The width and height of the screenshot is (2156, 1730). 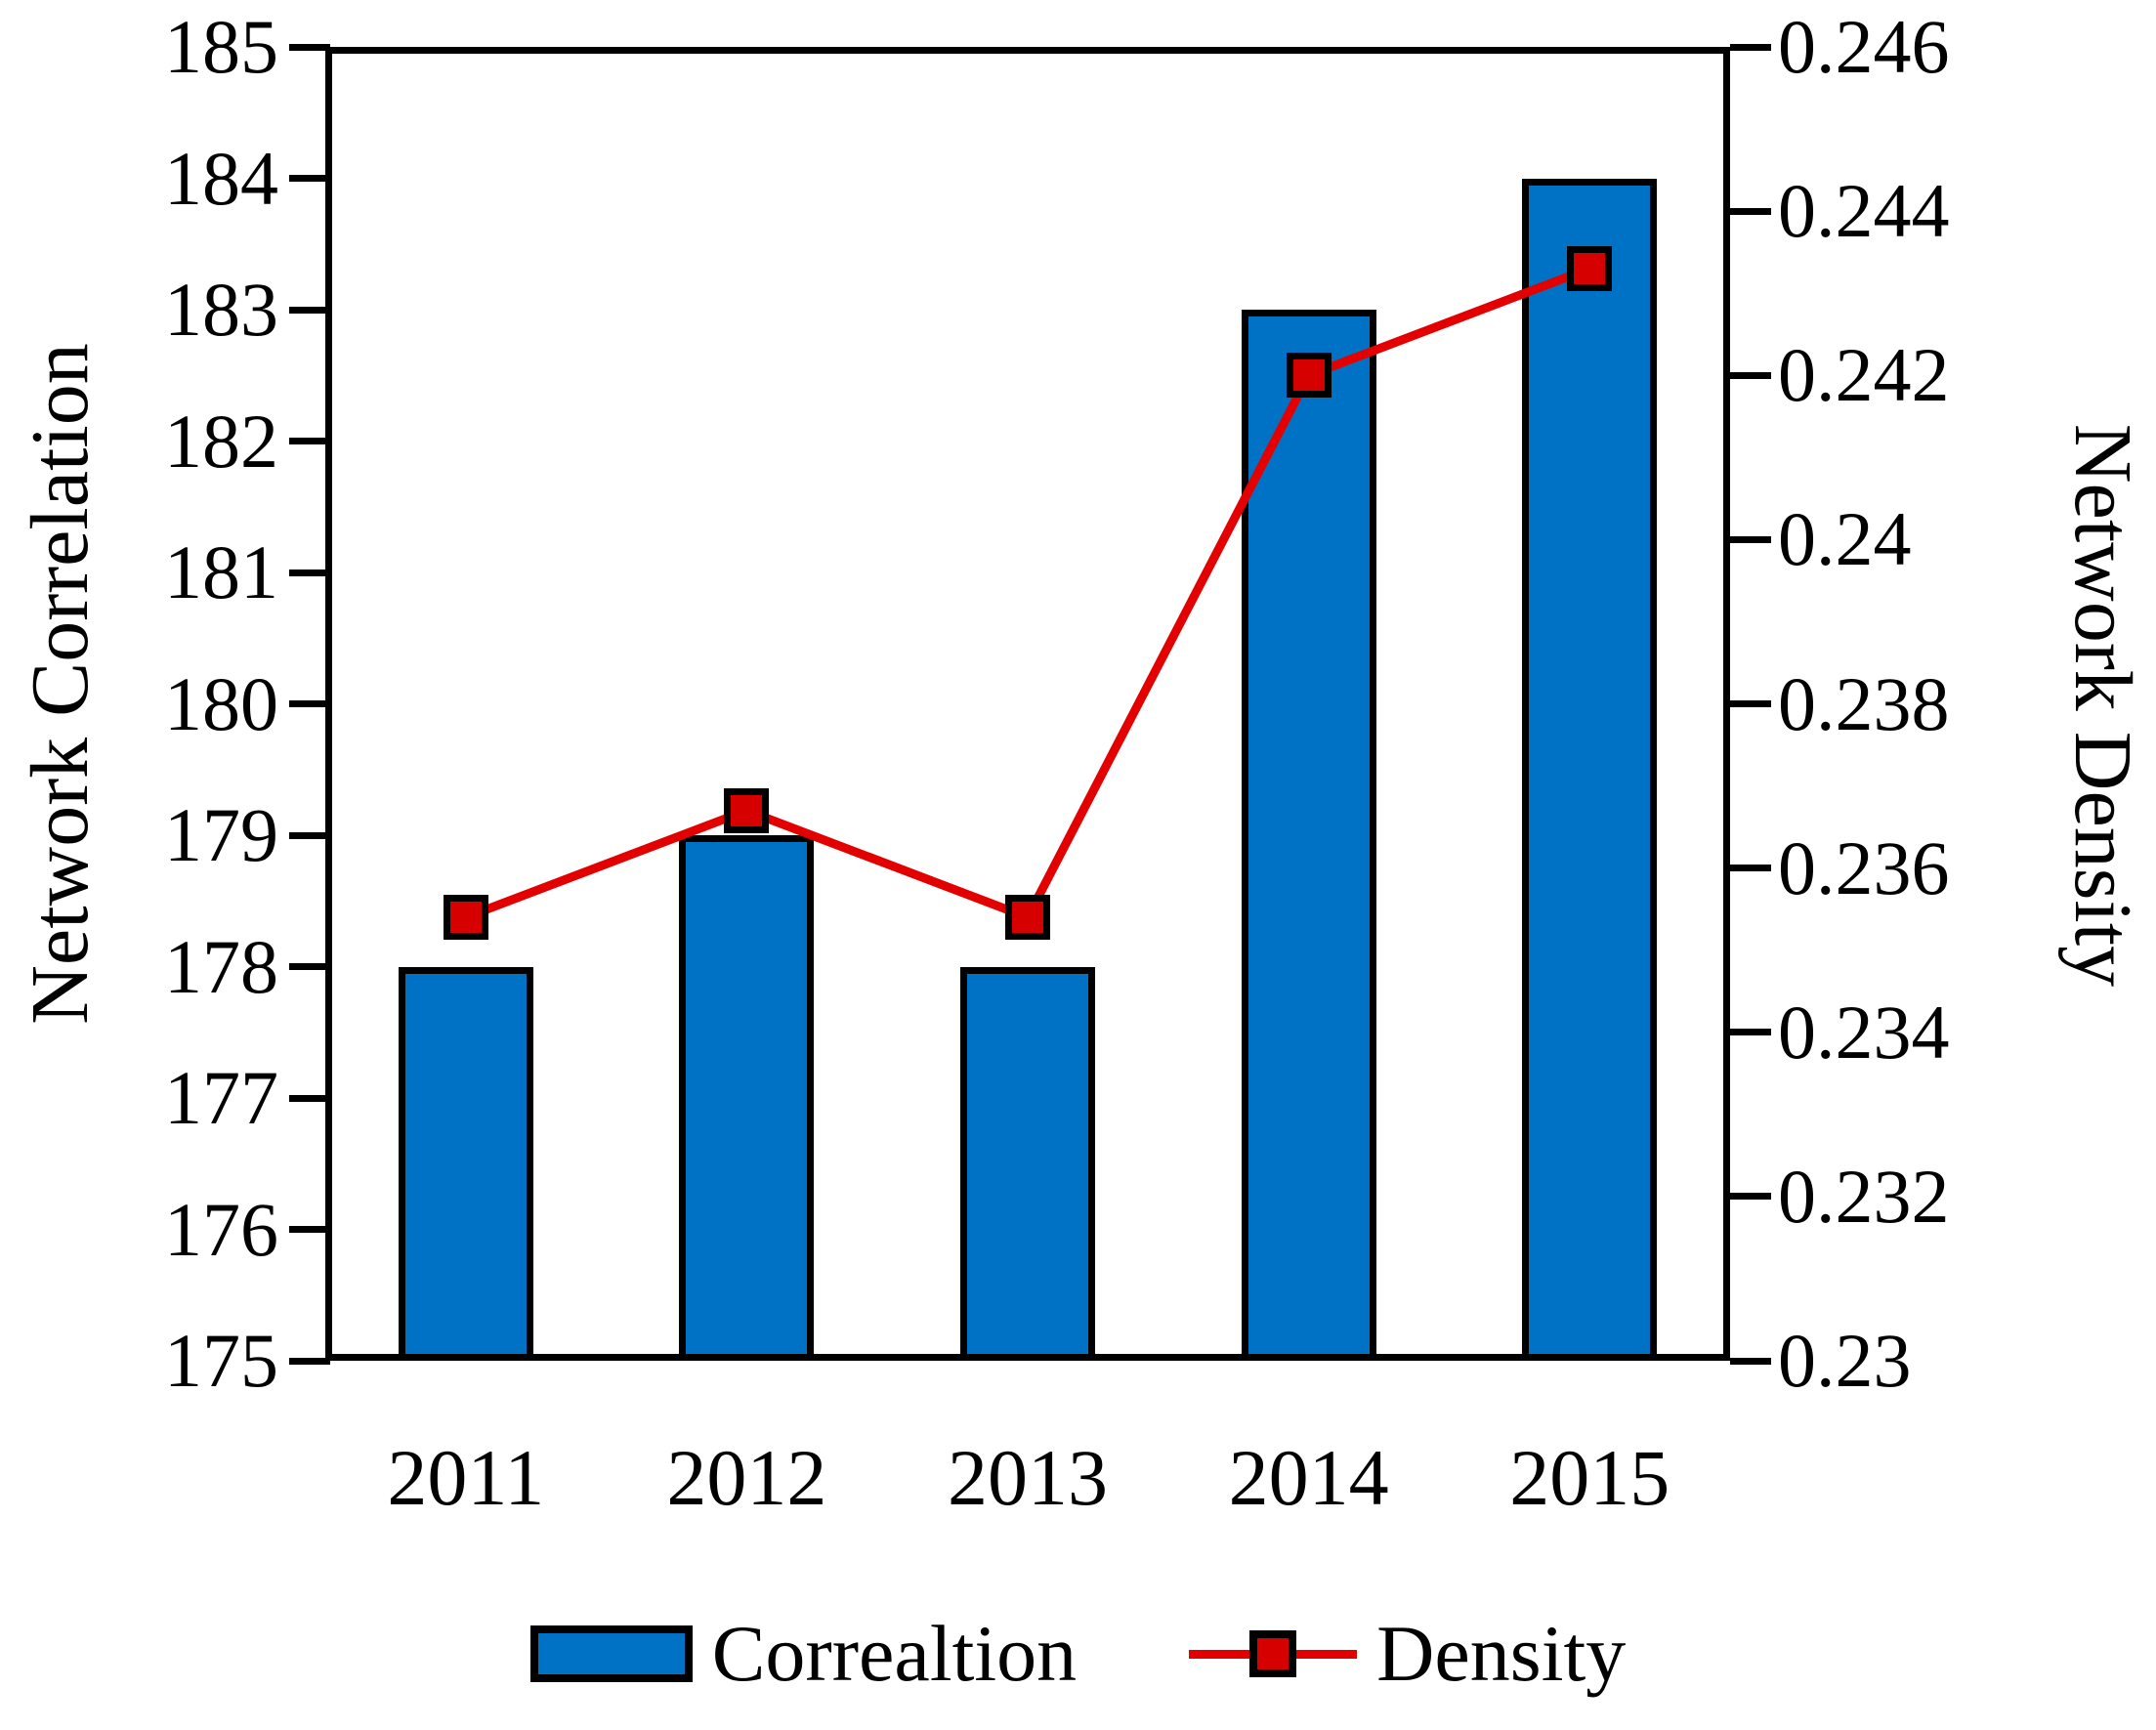 I want to click on y-left-tick-label: 175, so click(x=221, y=1360).